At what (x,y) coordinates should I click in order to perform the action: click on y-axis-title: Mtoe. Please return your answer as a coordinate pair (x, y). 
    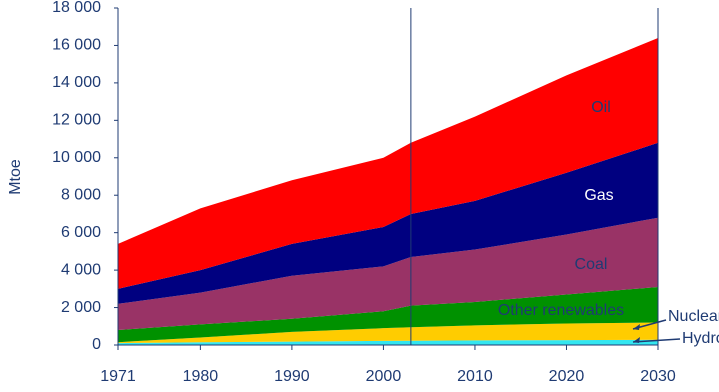
    Looking at the image, I should click on (15, 177).